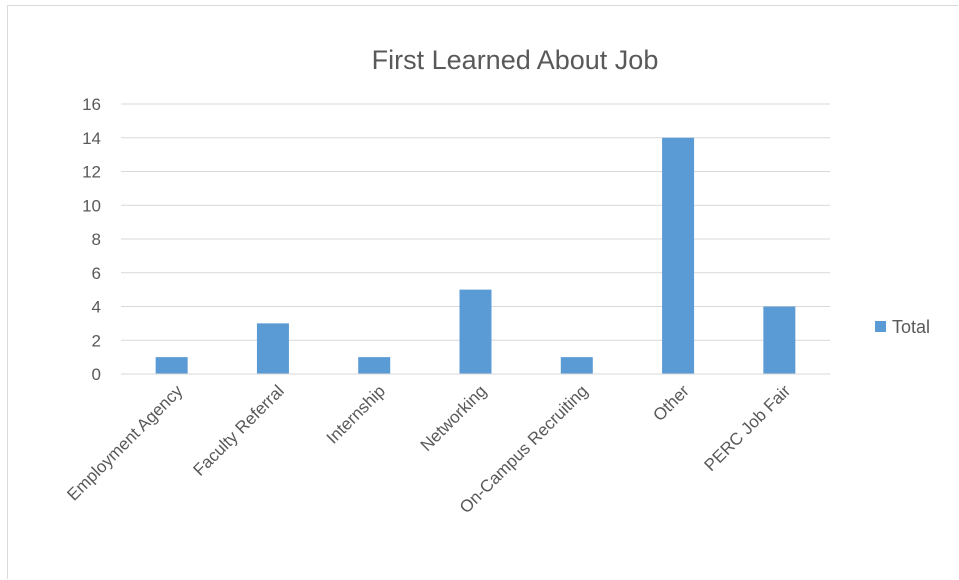 The image size is (959, 580). Describe the element at coordinates (91, 205) in the screenshot. I see `y-tick-label: 10` at that location.